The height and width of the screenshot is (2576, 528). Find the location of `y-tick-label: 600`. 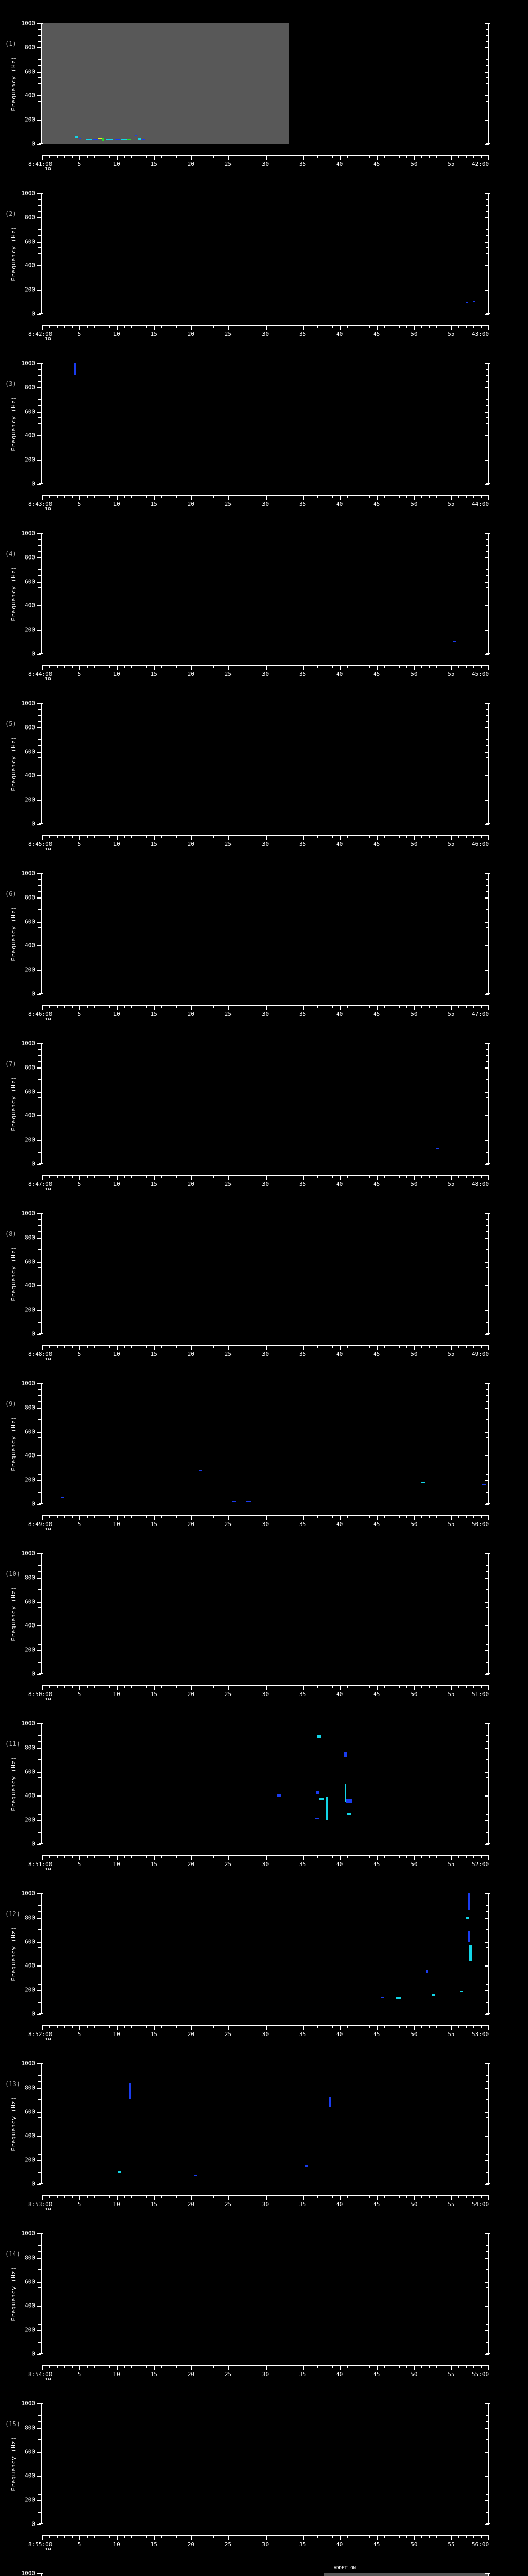

y-tick-label: 600 is located at coordinates (30, 1432).